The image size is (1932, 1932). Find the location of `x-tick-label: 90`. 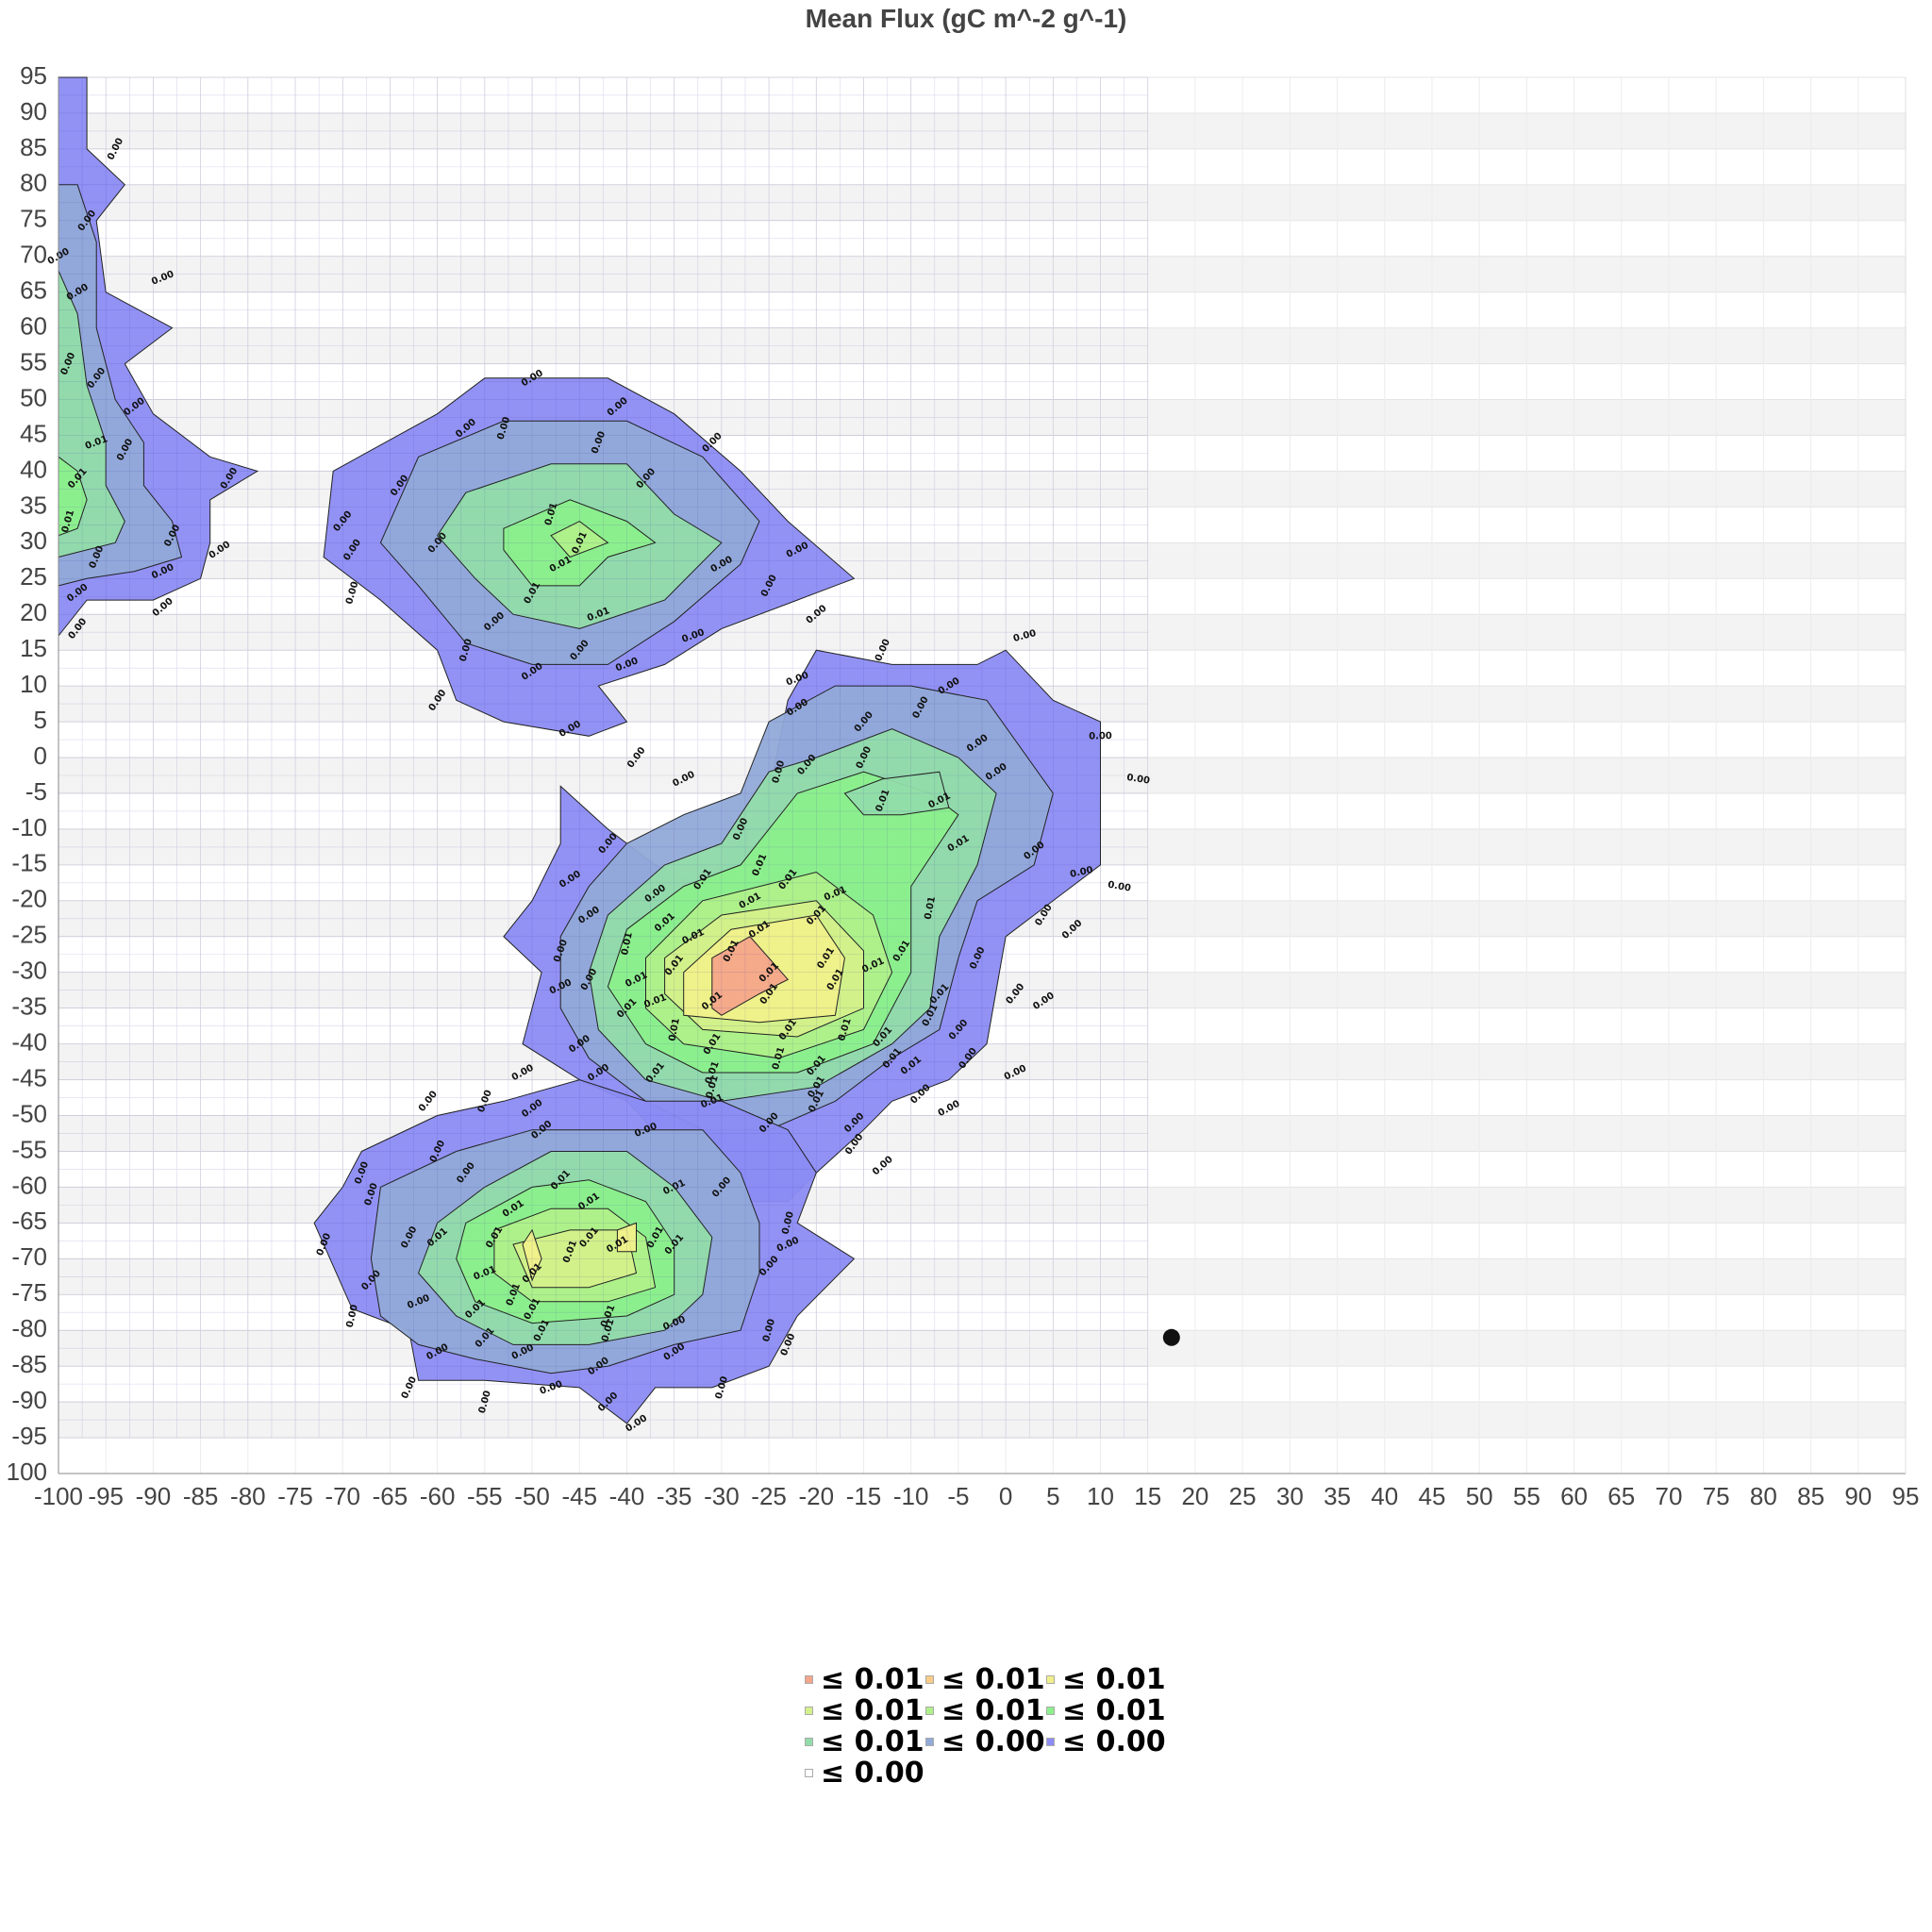

x-tick-label: 90 is located at coordinates (1858, 1496).